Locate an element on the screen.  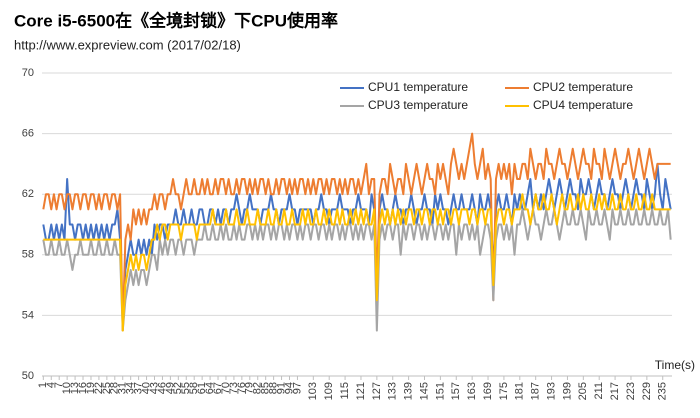
x-tick-label: 163 is located at coordinates (472, 391).